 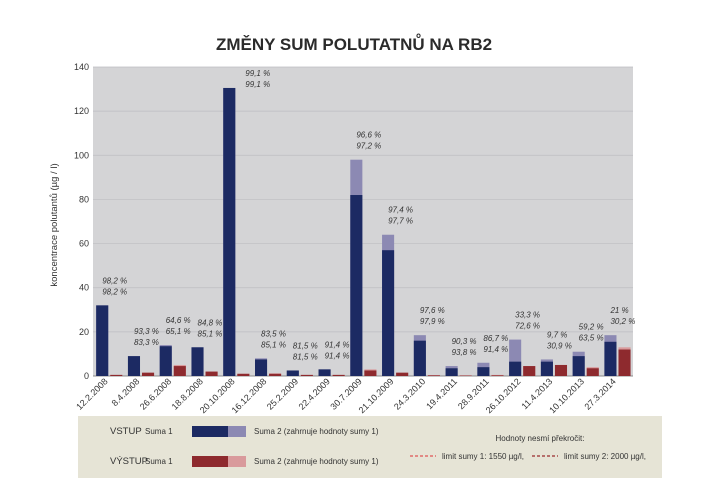 What do you see at coordinates (495, 338) in the screenshot?
I see `annotation-pct-top: 86,7 %` at bounding box center [495, 338].